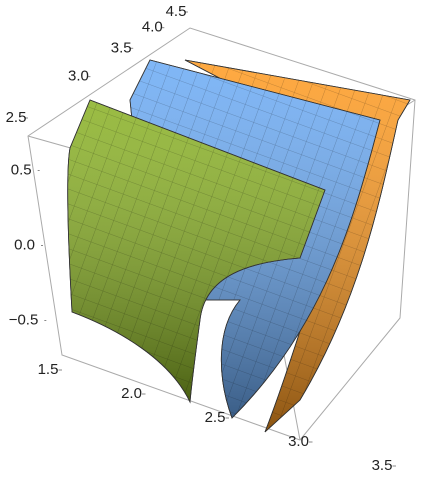 The height and width of the screenshot is (482, 425). What do you see at coordinates (24, 319) in the screenshot?
I see `tick-label: −0.5` at bounding box center [24, 319].